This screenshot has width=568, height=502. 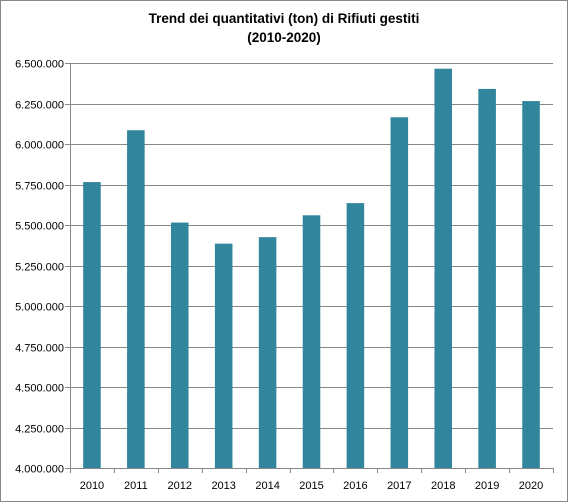 What do you see at coordinates (443, 486) in the screenshot?
I see `x-tick-label: 2018` at bounding box center [443, 486].